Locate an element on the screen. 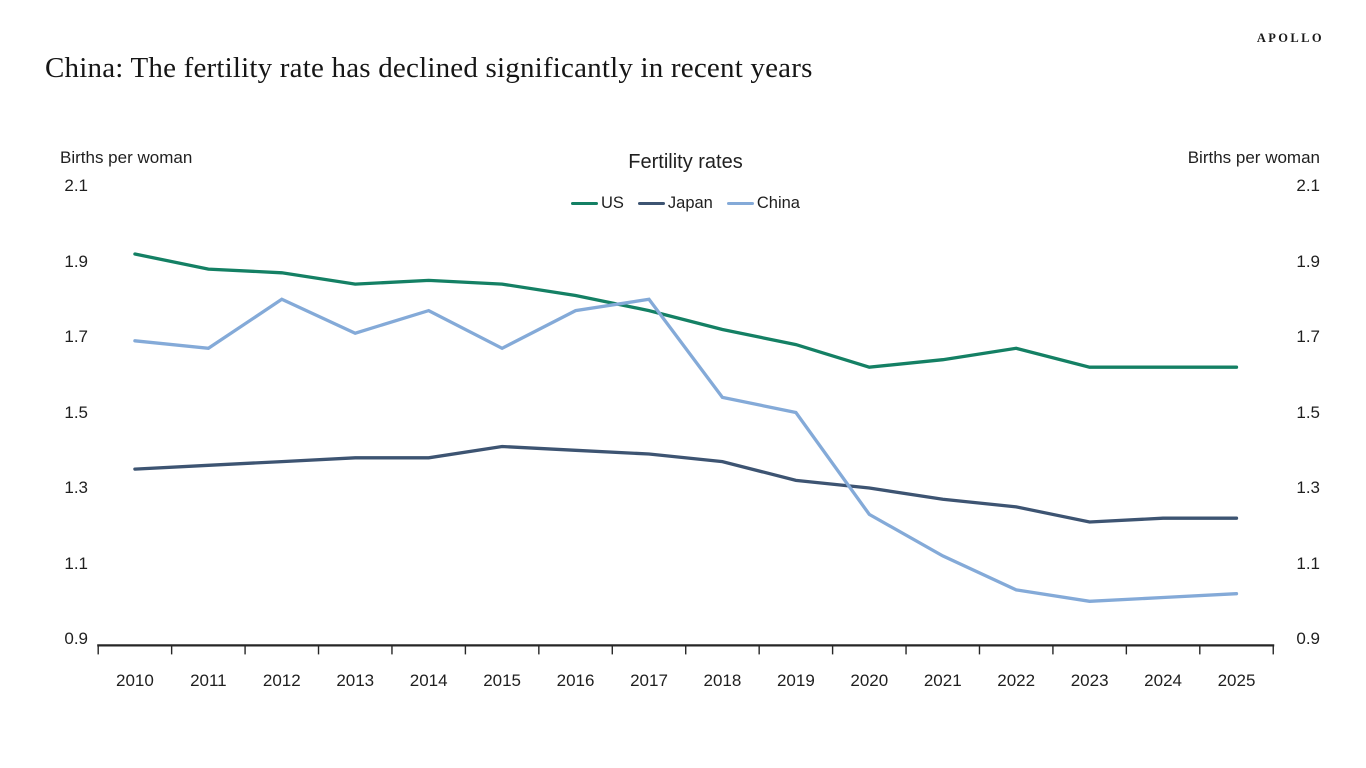 The height and width of the screenshot is (768, 1366). left-axis-unit-note: Births per woman is located at coordinates (126, 157).